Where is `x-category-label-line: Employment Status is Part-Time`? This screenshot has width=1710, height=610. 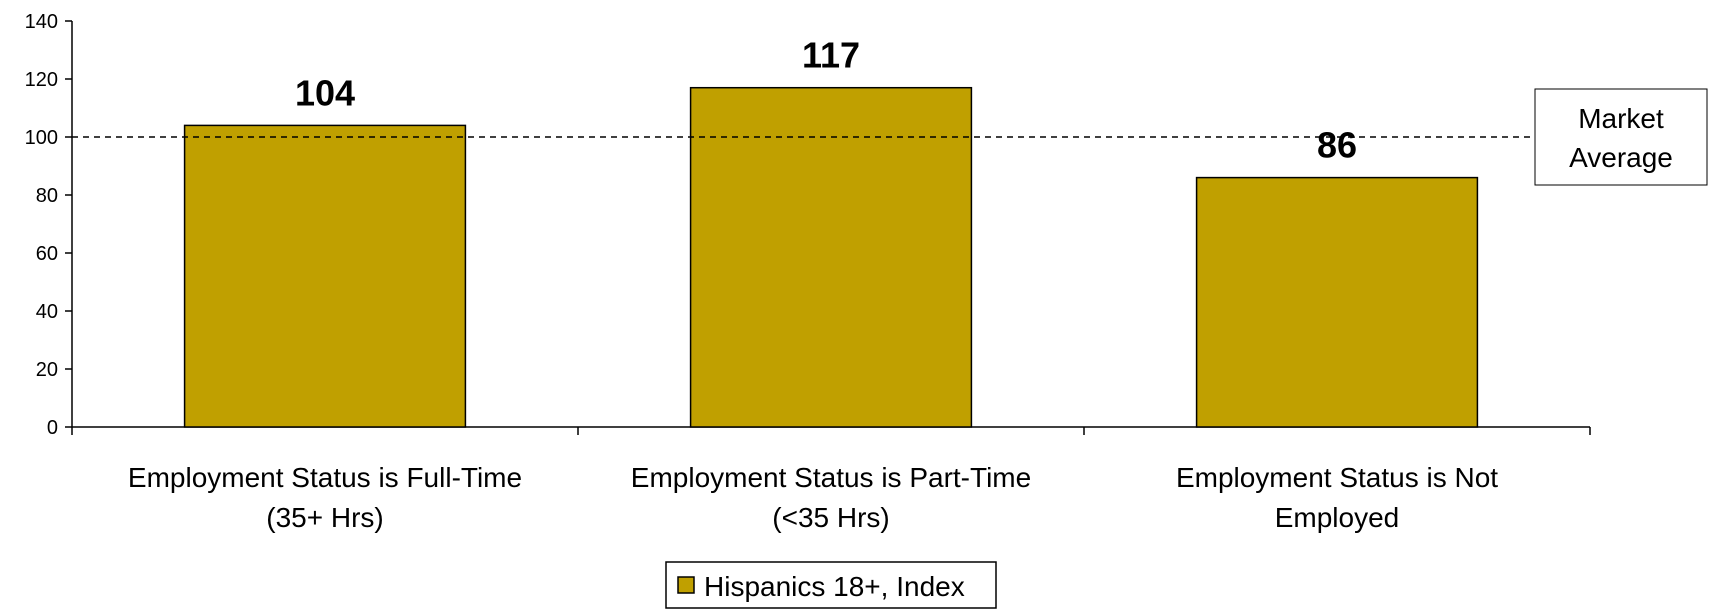 x-category-label-line: Employment Status is Part-Time is located at coordinates (831, 477).